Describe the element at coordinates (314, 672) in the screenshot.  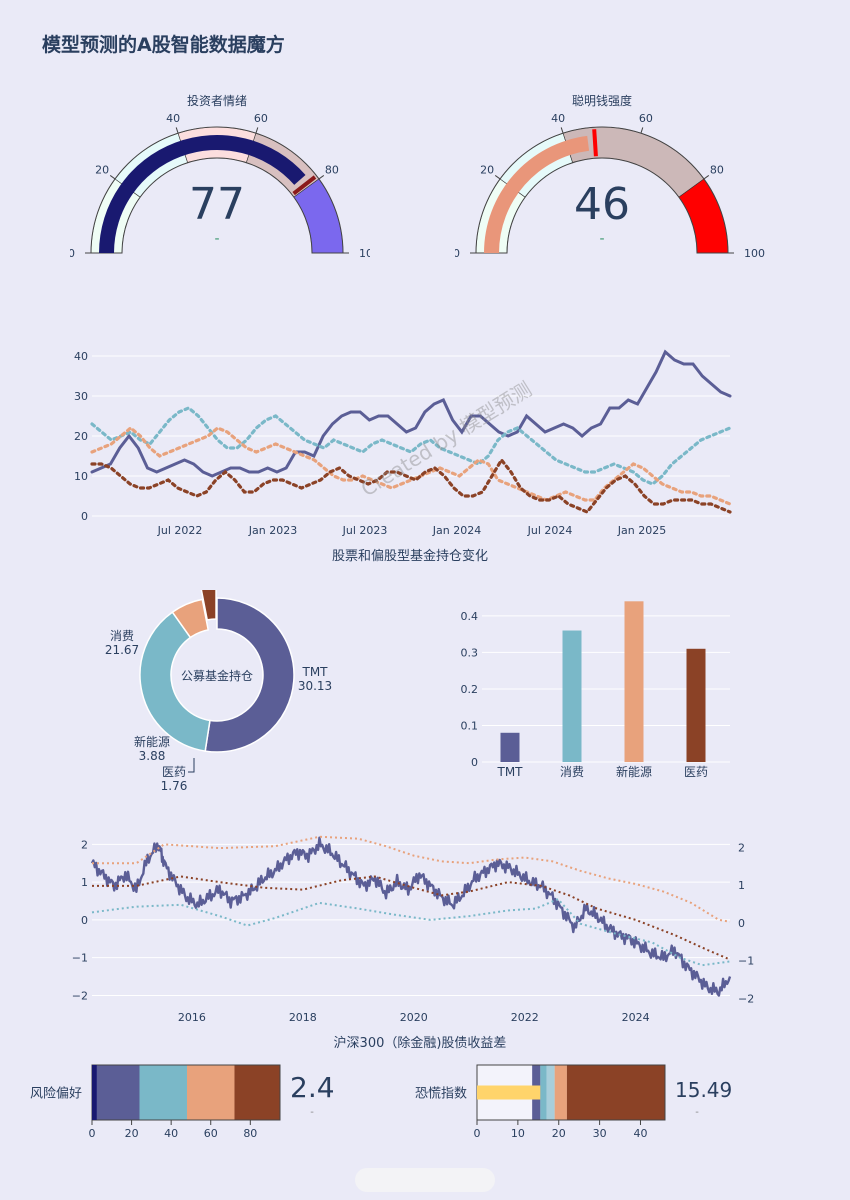
I see `donut-label: TMT` at that location.